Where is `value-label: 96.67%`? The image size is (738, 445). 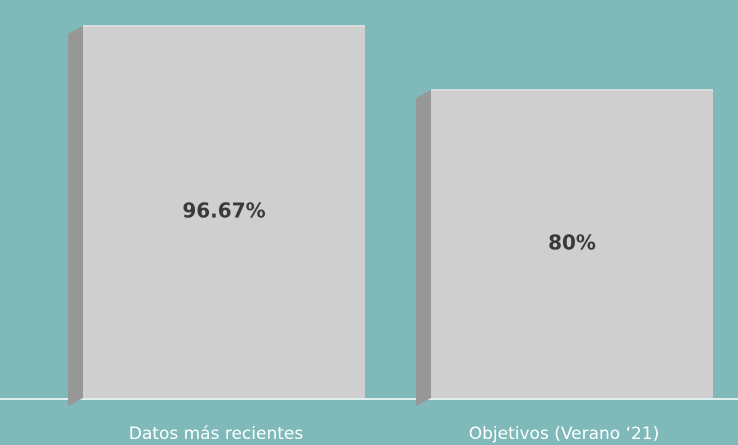
value-label: 96.67% is located at coordinates (223, 210).